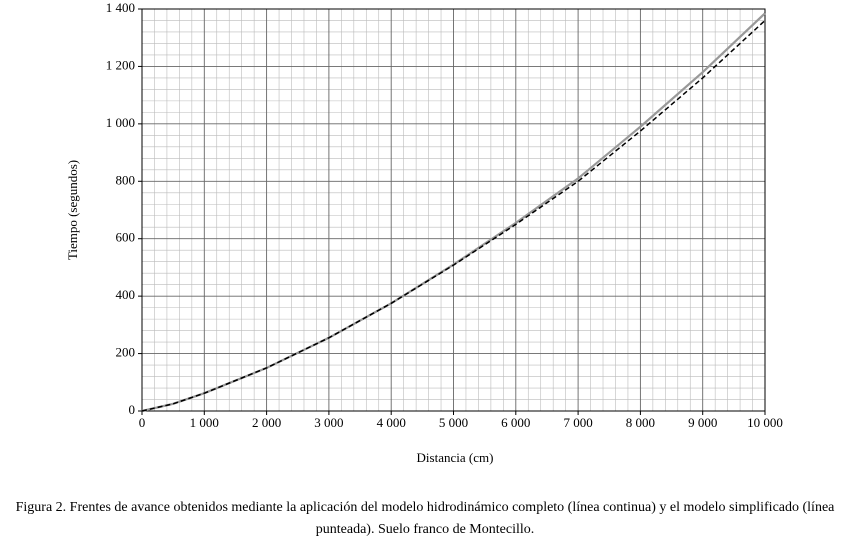  Describe the element at coordinates (126, 294) in the screenshot. I see `y-tick-label: 400` at that location.